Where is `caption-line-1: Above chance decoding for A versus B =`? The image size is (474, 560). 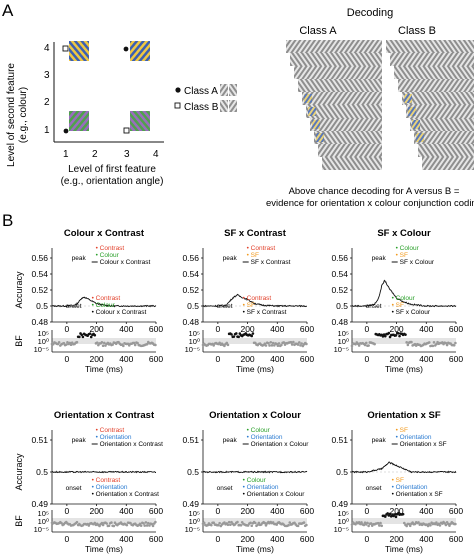 caption-line-1: Above chance decoding for A versus B = is located at coordinates (374, 191).